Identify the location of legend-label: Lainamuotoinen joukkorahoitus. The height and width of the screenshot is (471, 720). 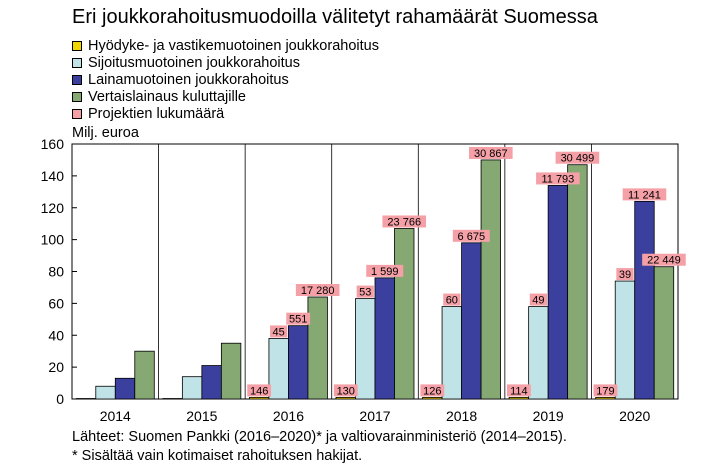
(188, 79).